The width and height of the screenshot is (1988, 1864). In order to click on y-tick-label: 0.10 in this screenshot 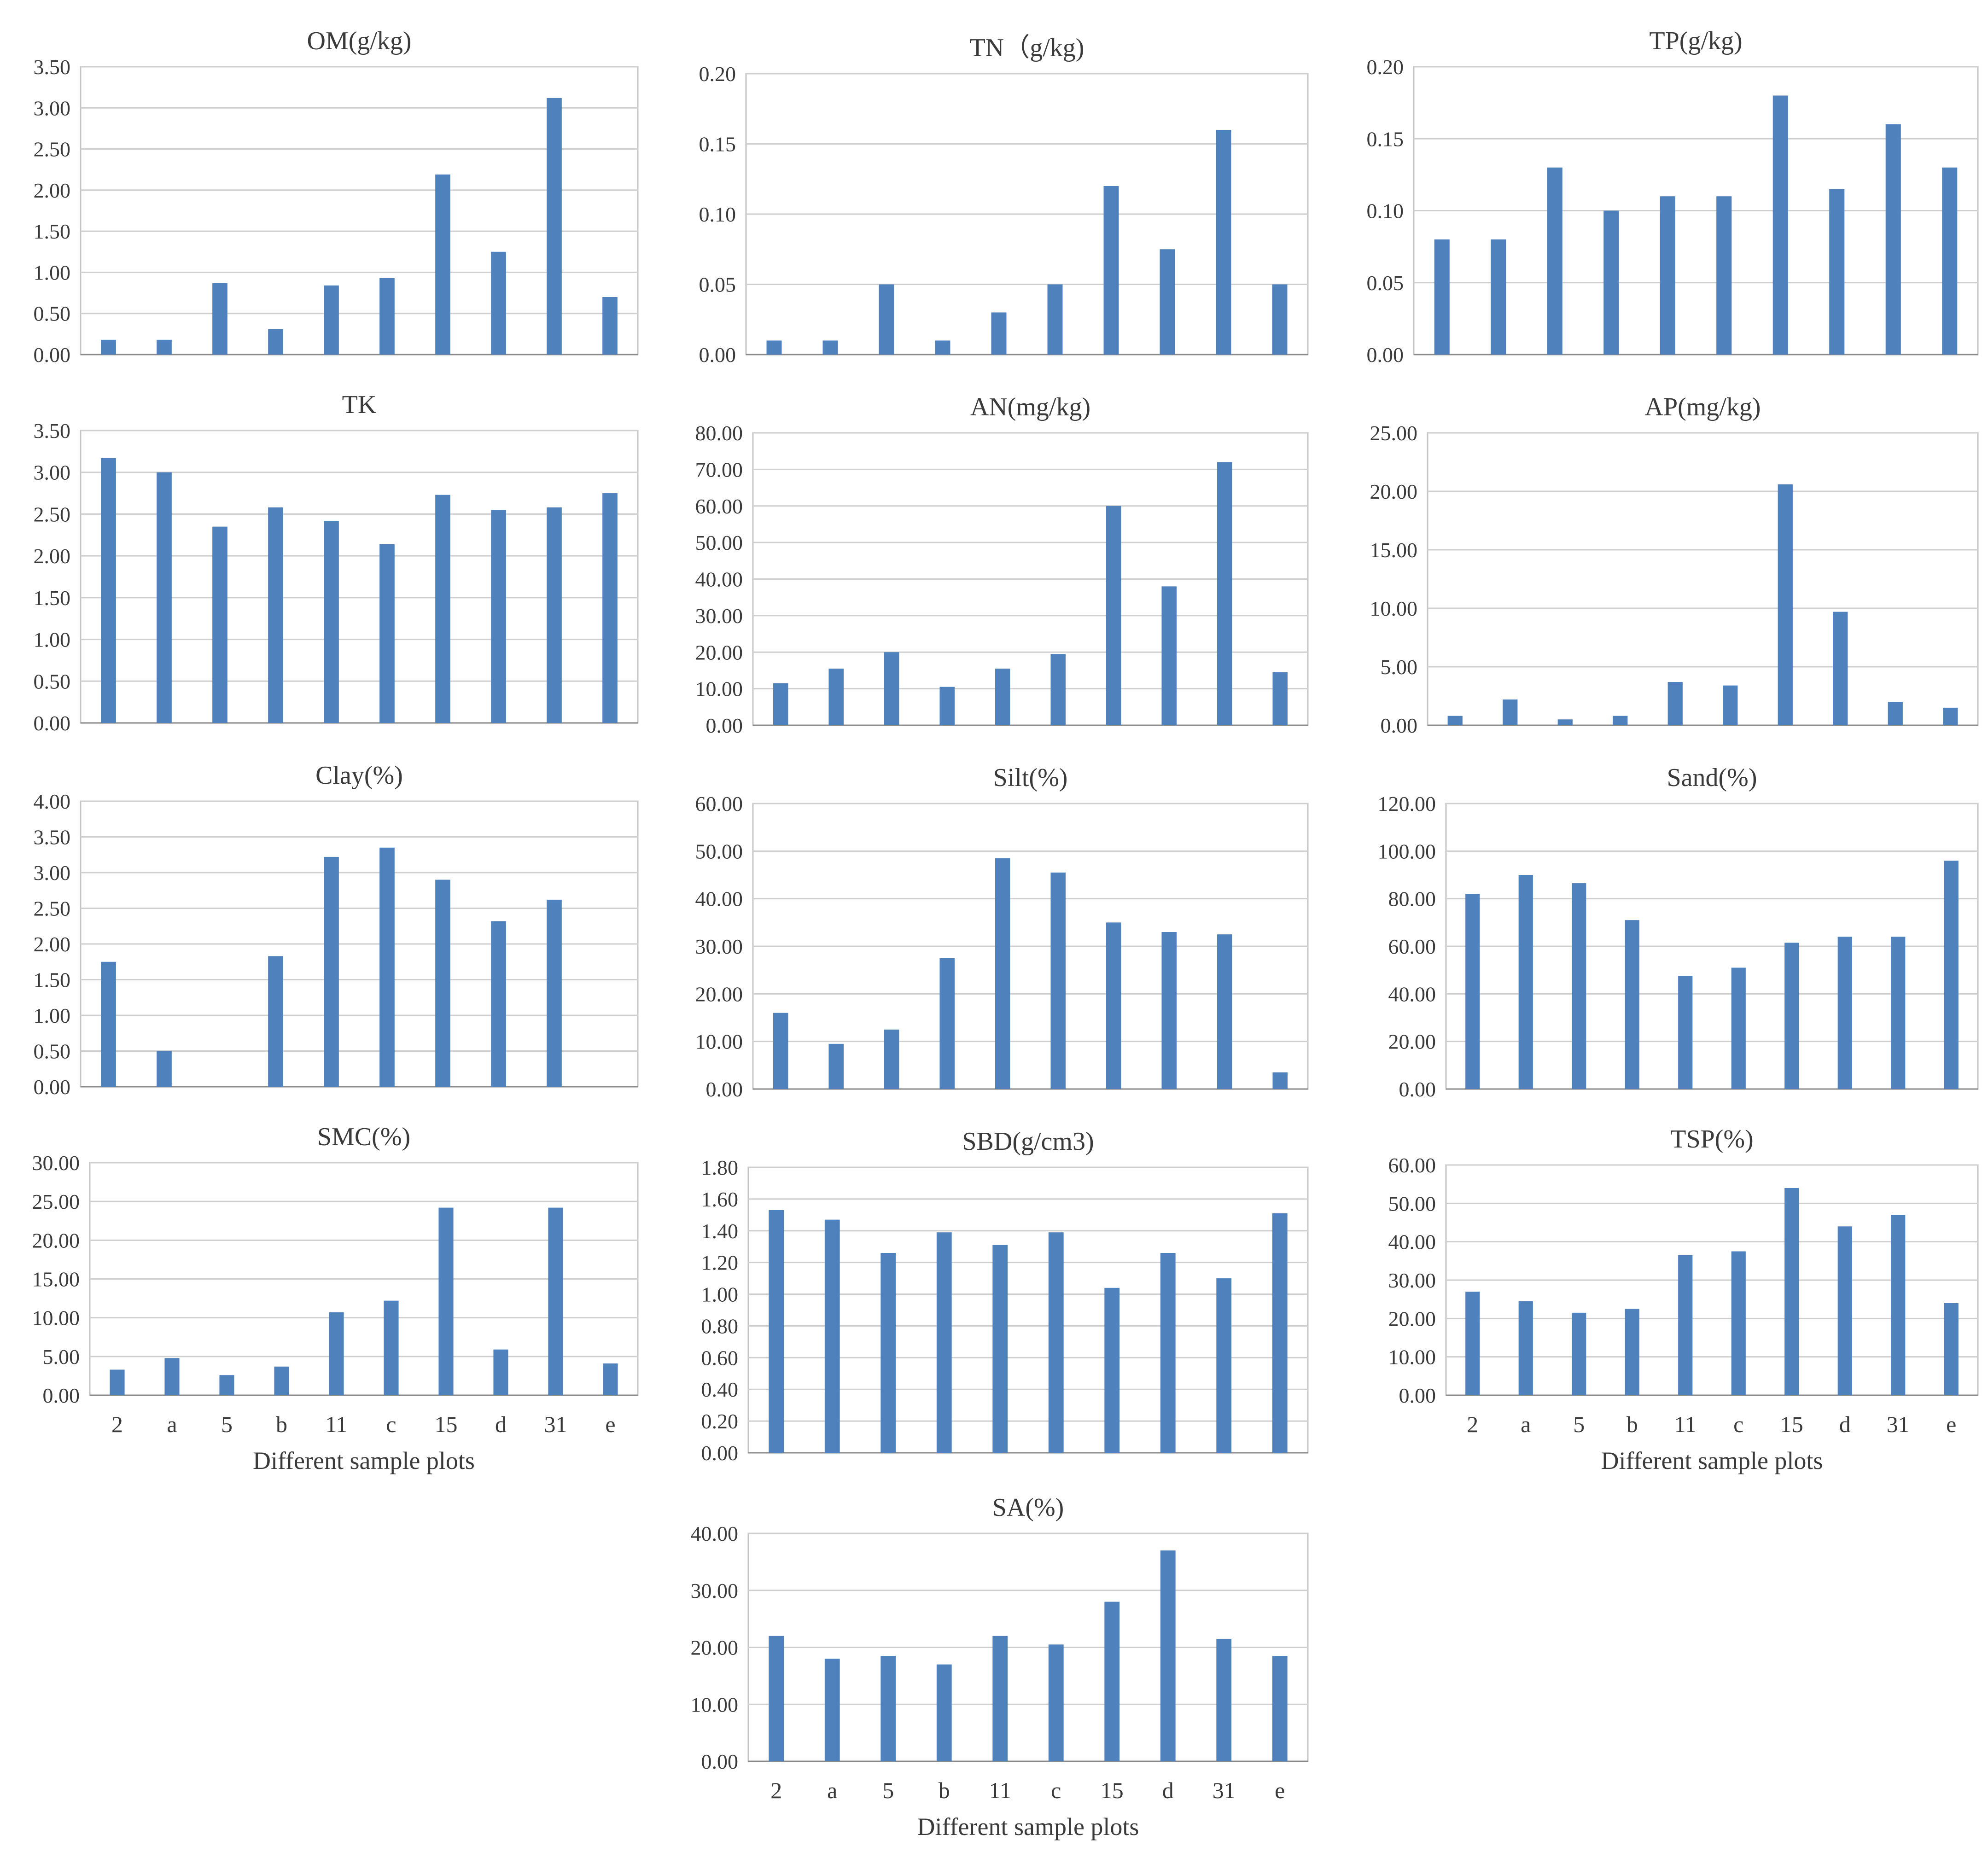, I will do `click(1386, 211)`.